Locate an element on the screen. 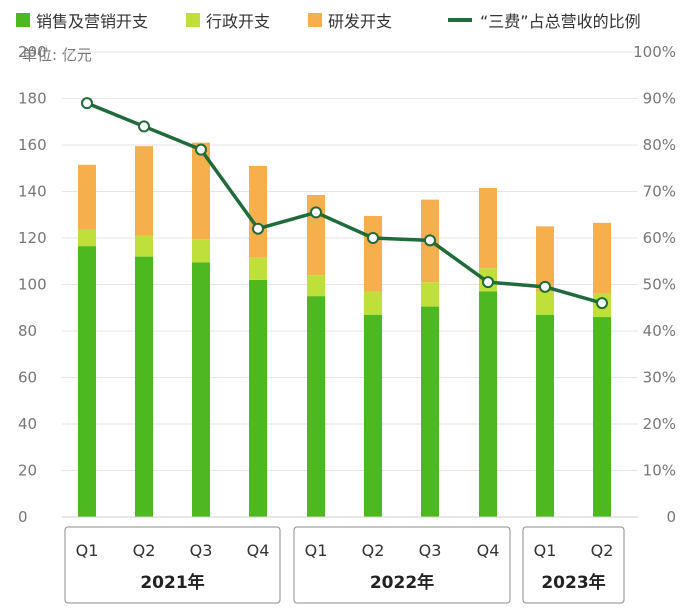  legend-label-ratio: “三费”占总营收的比例 is located at coordinates (560, 21).